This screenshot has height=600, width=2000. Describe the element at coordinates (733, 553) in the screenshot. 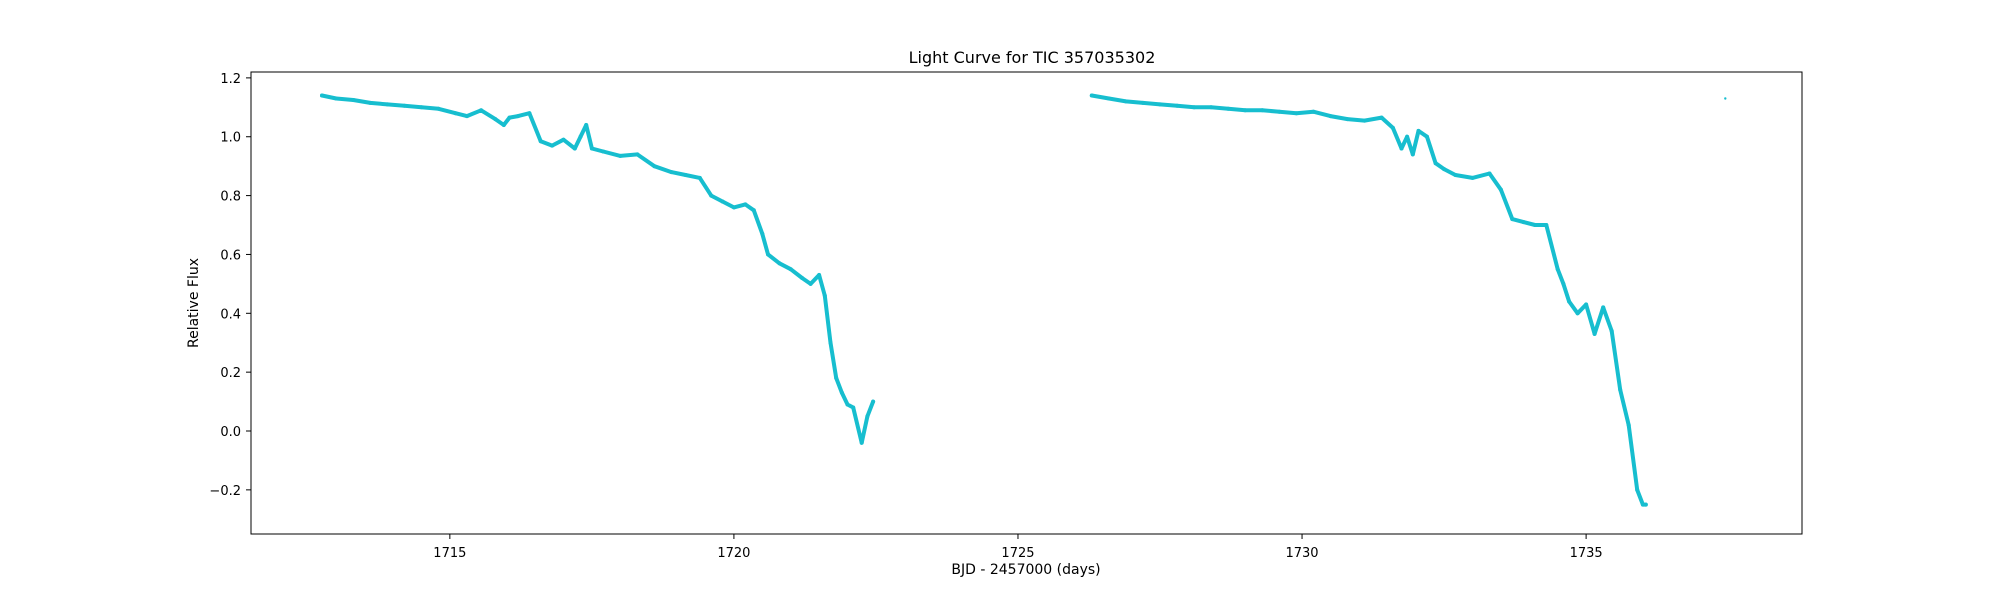

I see `x-tick-label: 1720` at that location.